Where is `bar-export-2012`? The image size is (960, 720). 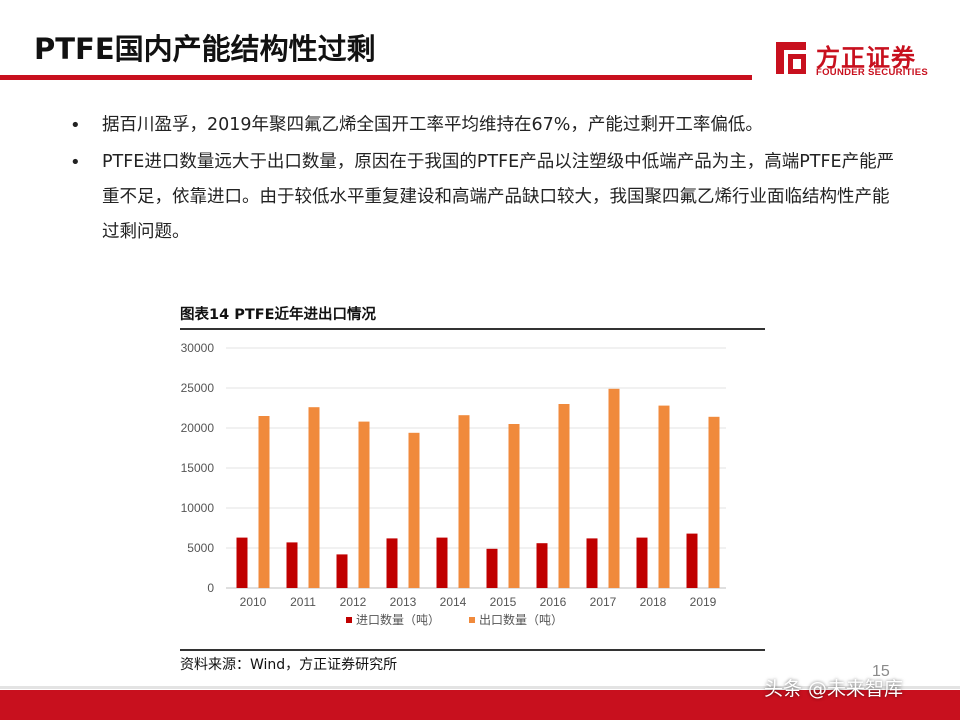
bar-export-2012 is located at coordinates (364, 504).